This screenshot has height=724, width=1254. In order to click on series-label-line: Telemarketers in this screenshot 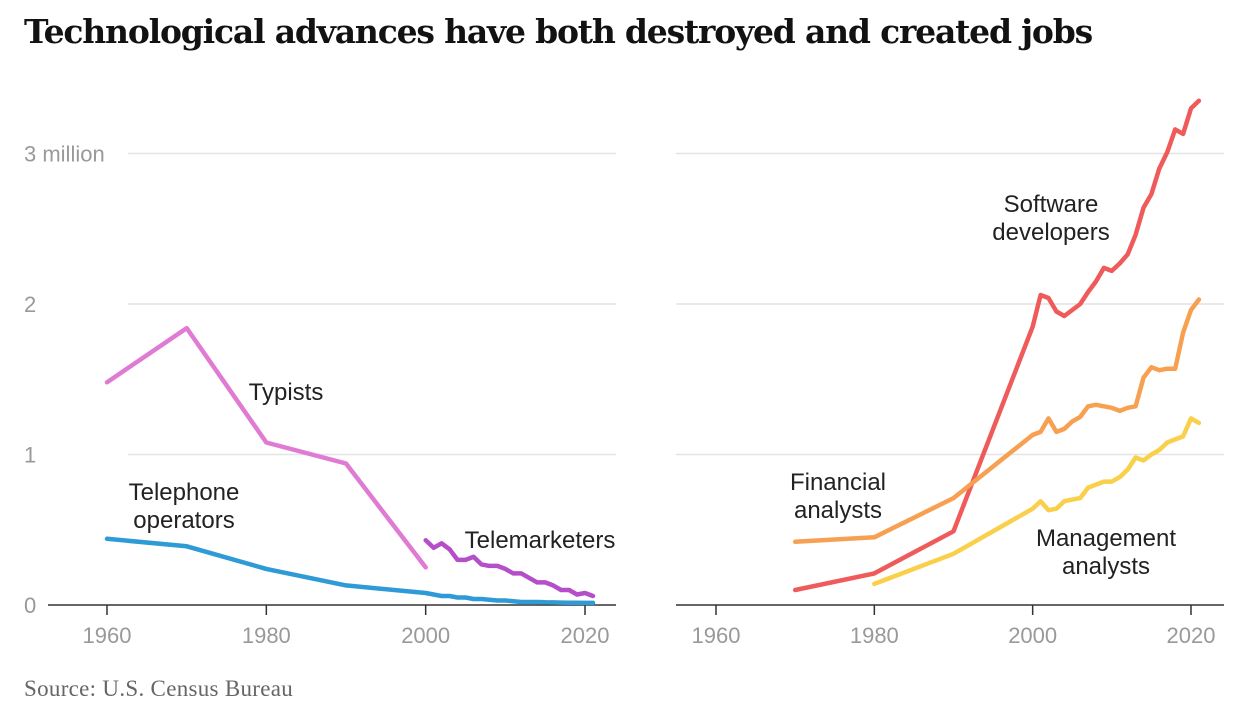, I will do `click(540, 540)`.